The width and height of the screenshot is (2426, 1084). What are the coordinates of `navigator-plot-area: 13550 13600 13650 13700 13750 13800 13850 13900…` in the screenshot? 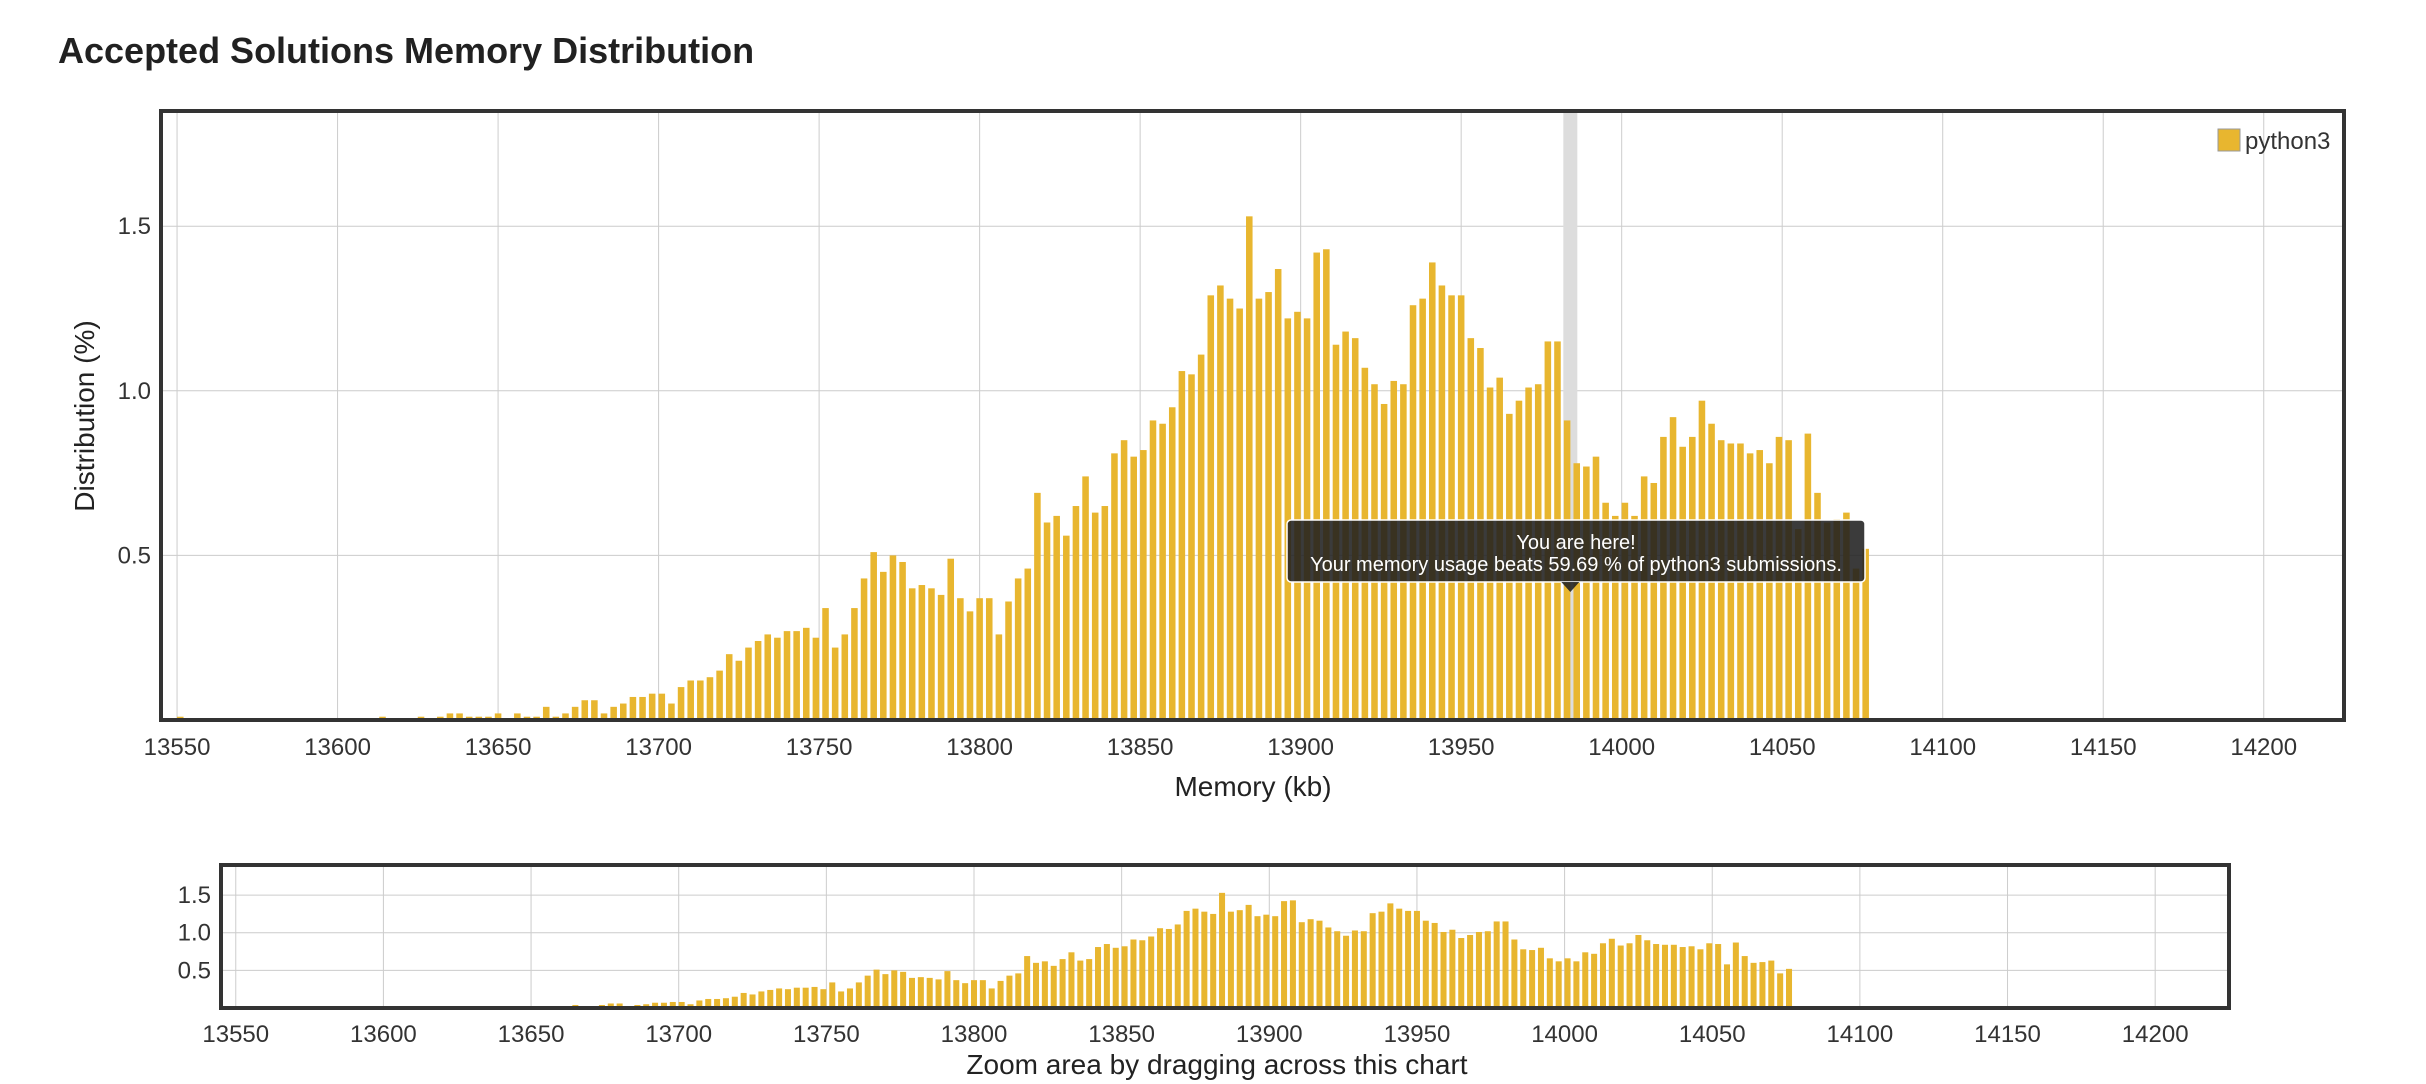 It's located at (1204, 955).